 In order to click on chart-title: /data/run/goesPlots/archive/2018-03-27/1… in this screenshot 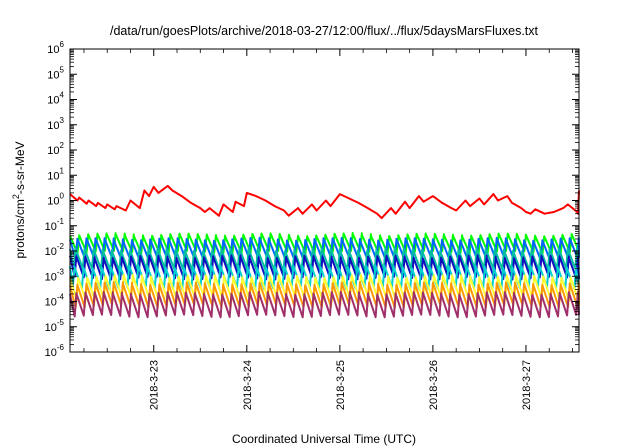, I will do `click(324, 31)`.